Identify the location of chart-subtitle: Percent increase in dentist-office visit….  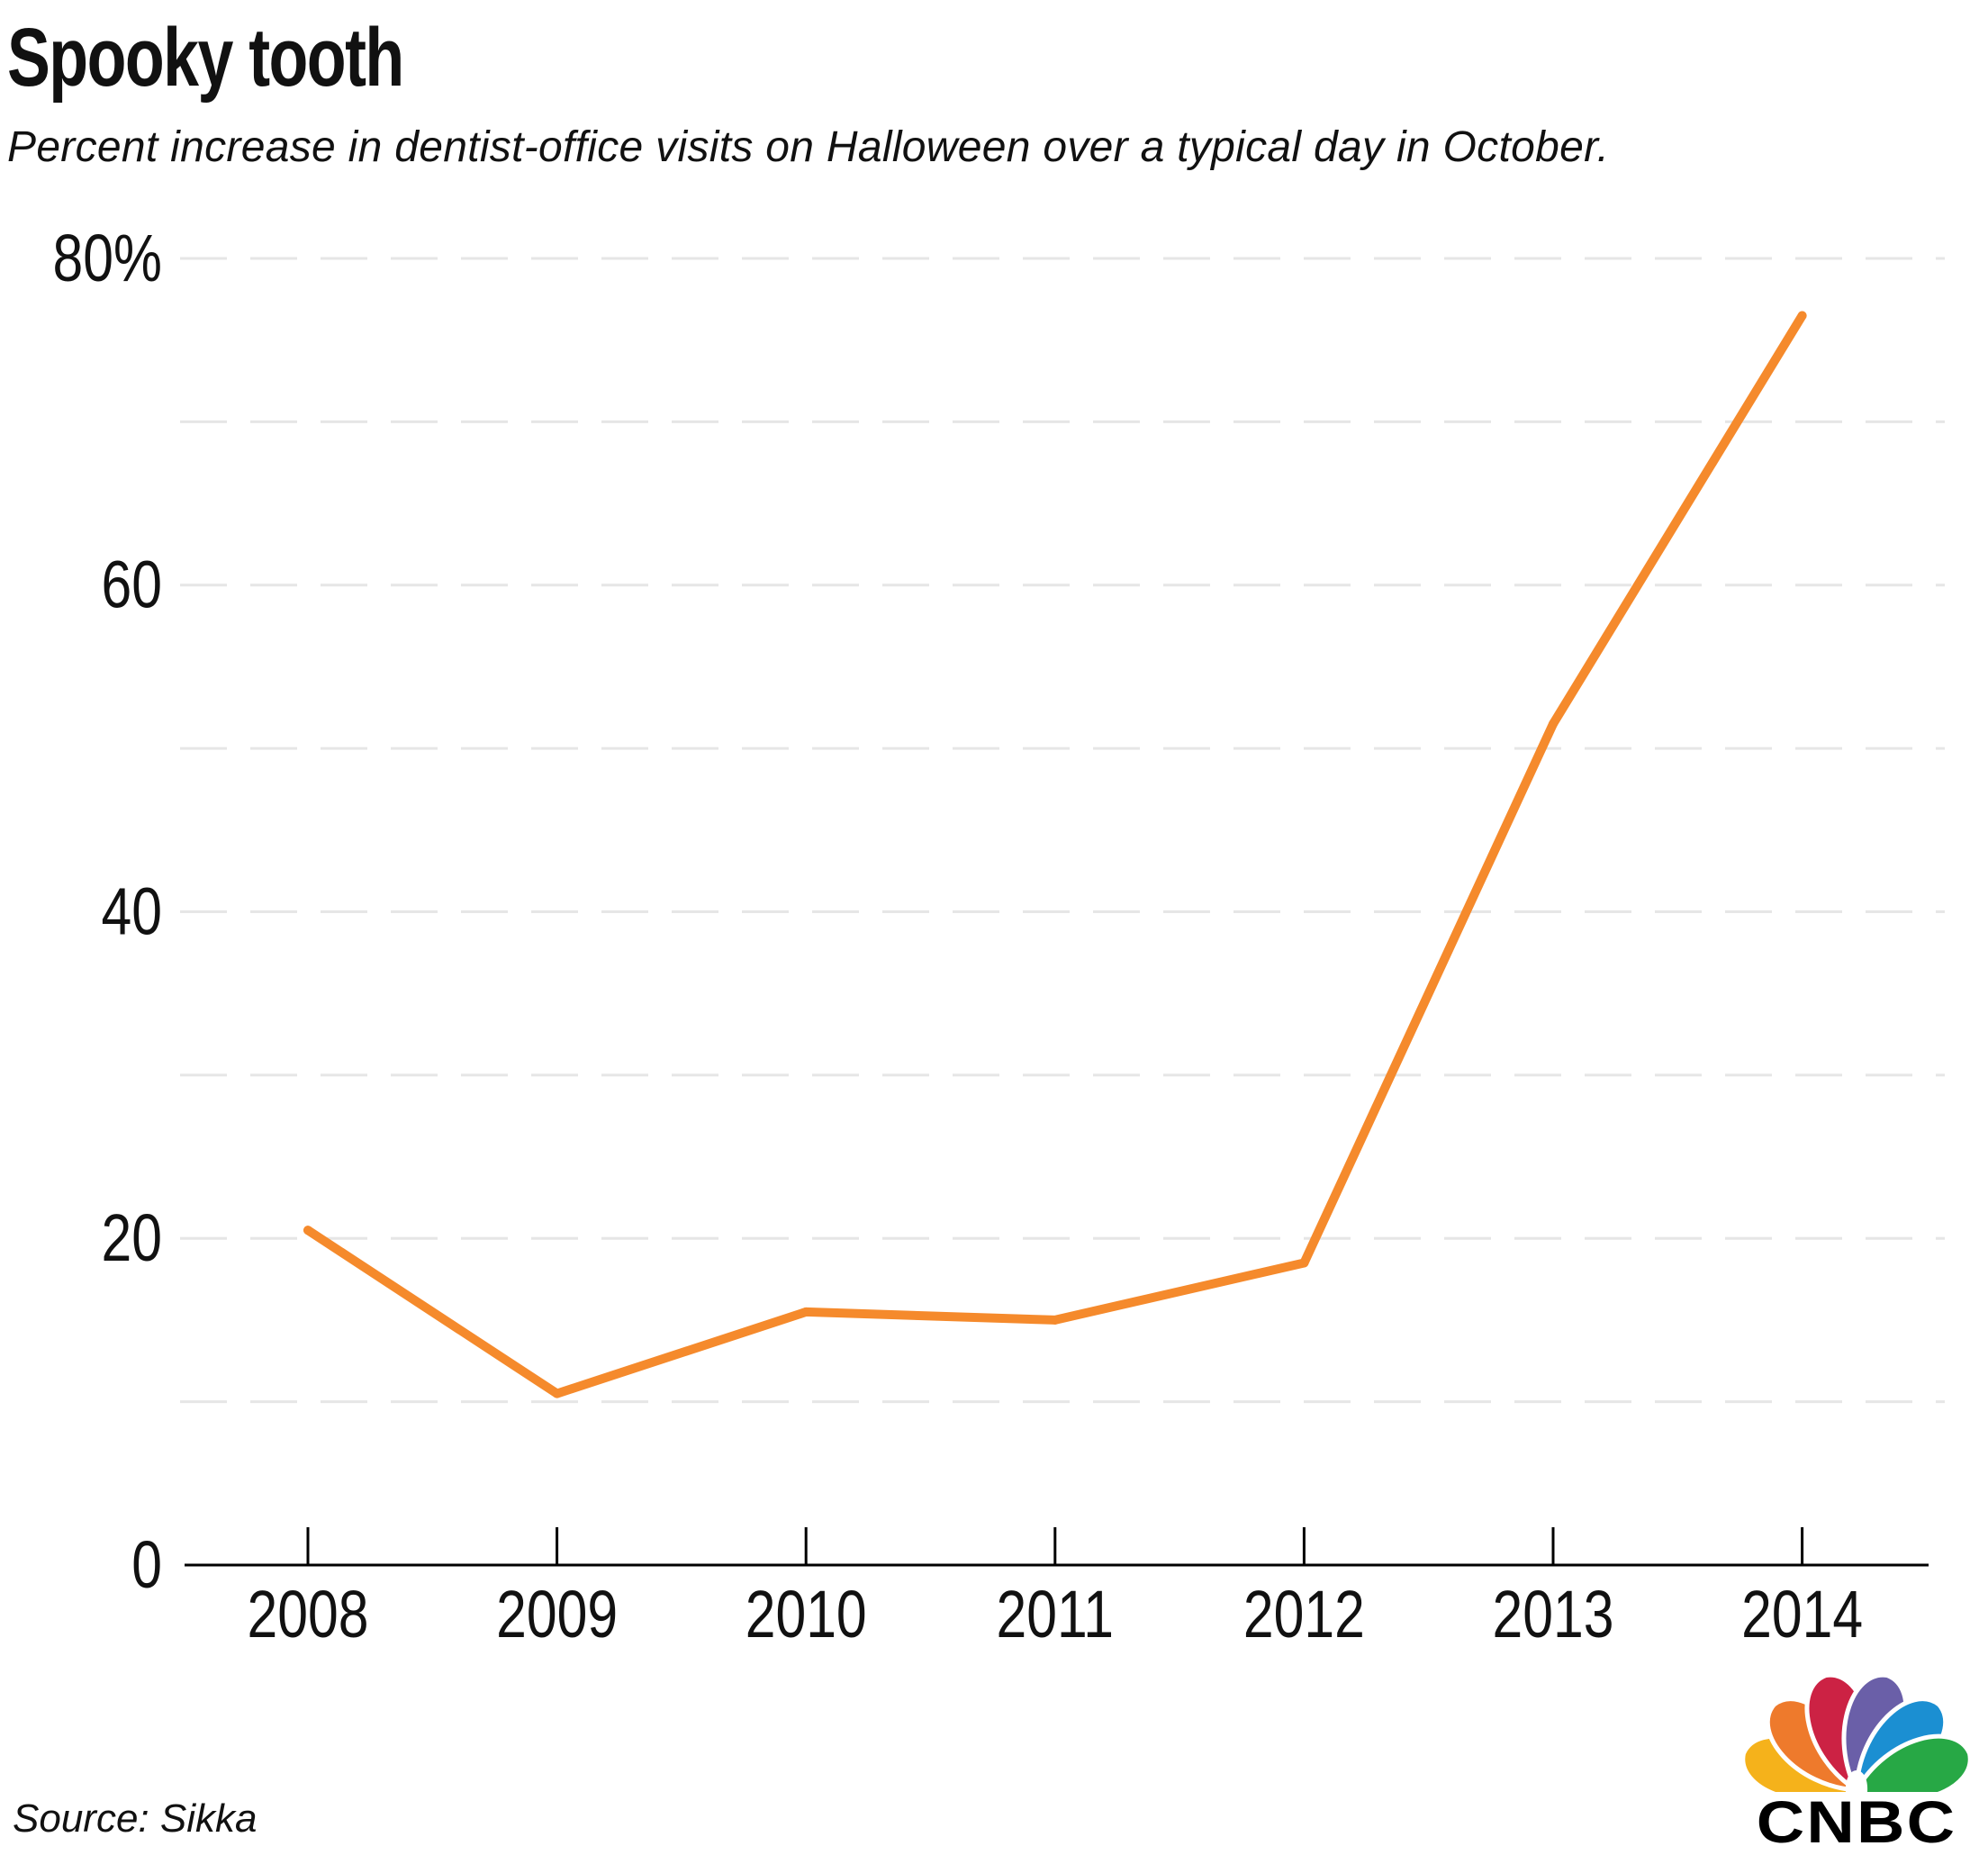
(808, 147).